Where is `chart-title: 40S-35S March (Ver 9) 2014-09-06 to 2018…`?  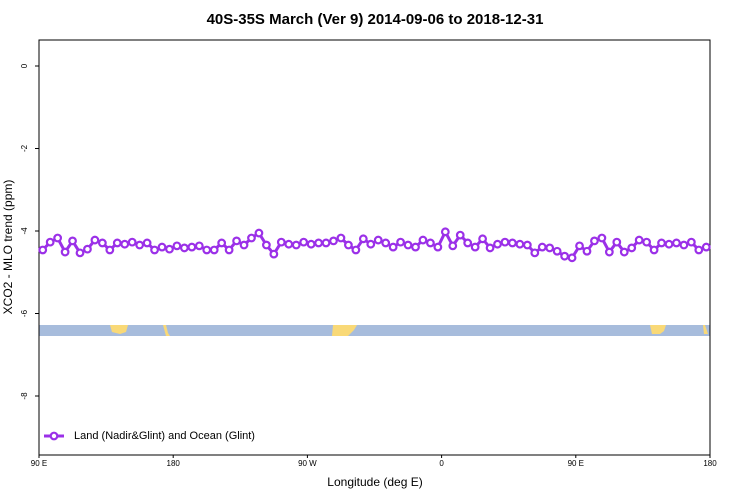 chart-title: 40S-35S March (Ver 9) 2014-09-06 to 2018… is located at coordinates (375, 19).